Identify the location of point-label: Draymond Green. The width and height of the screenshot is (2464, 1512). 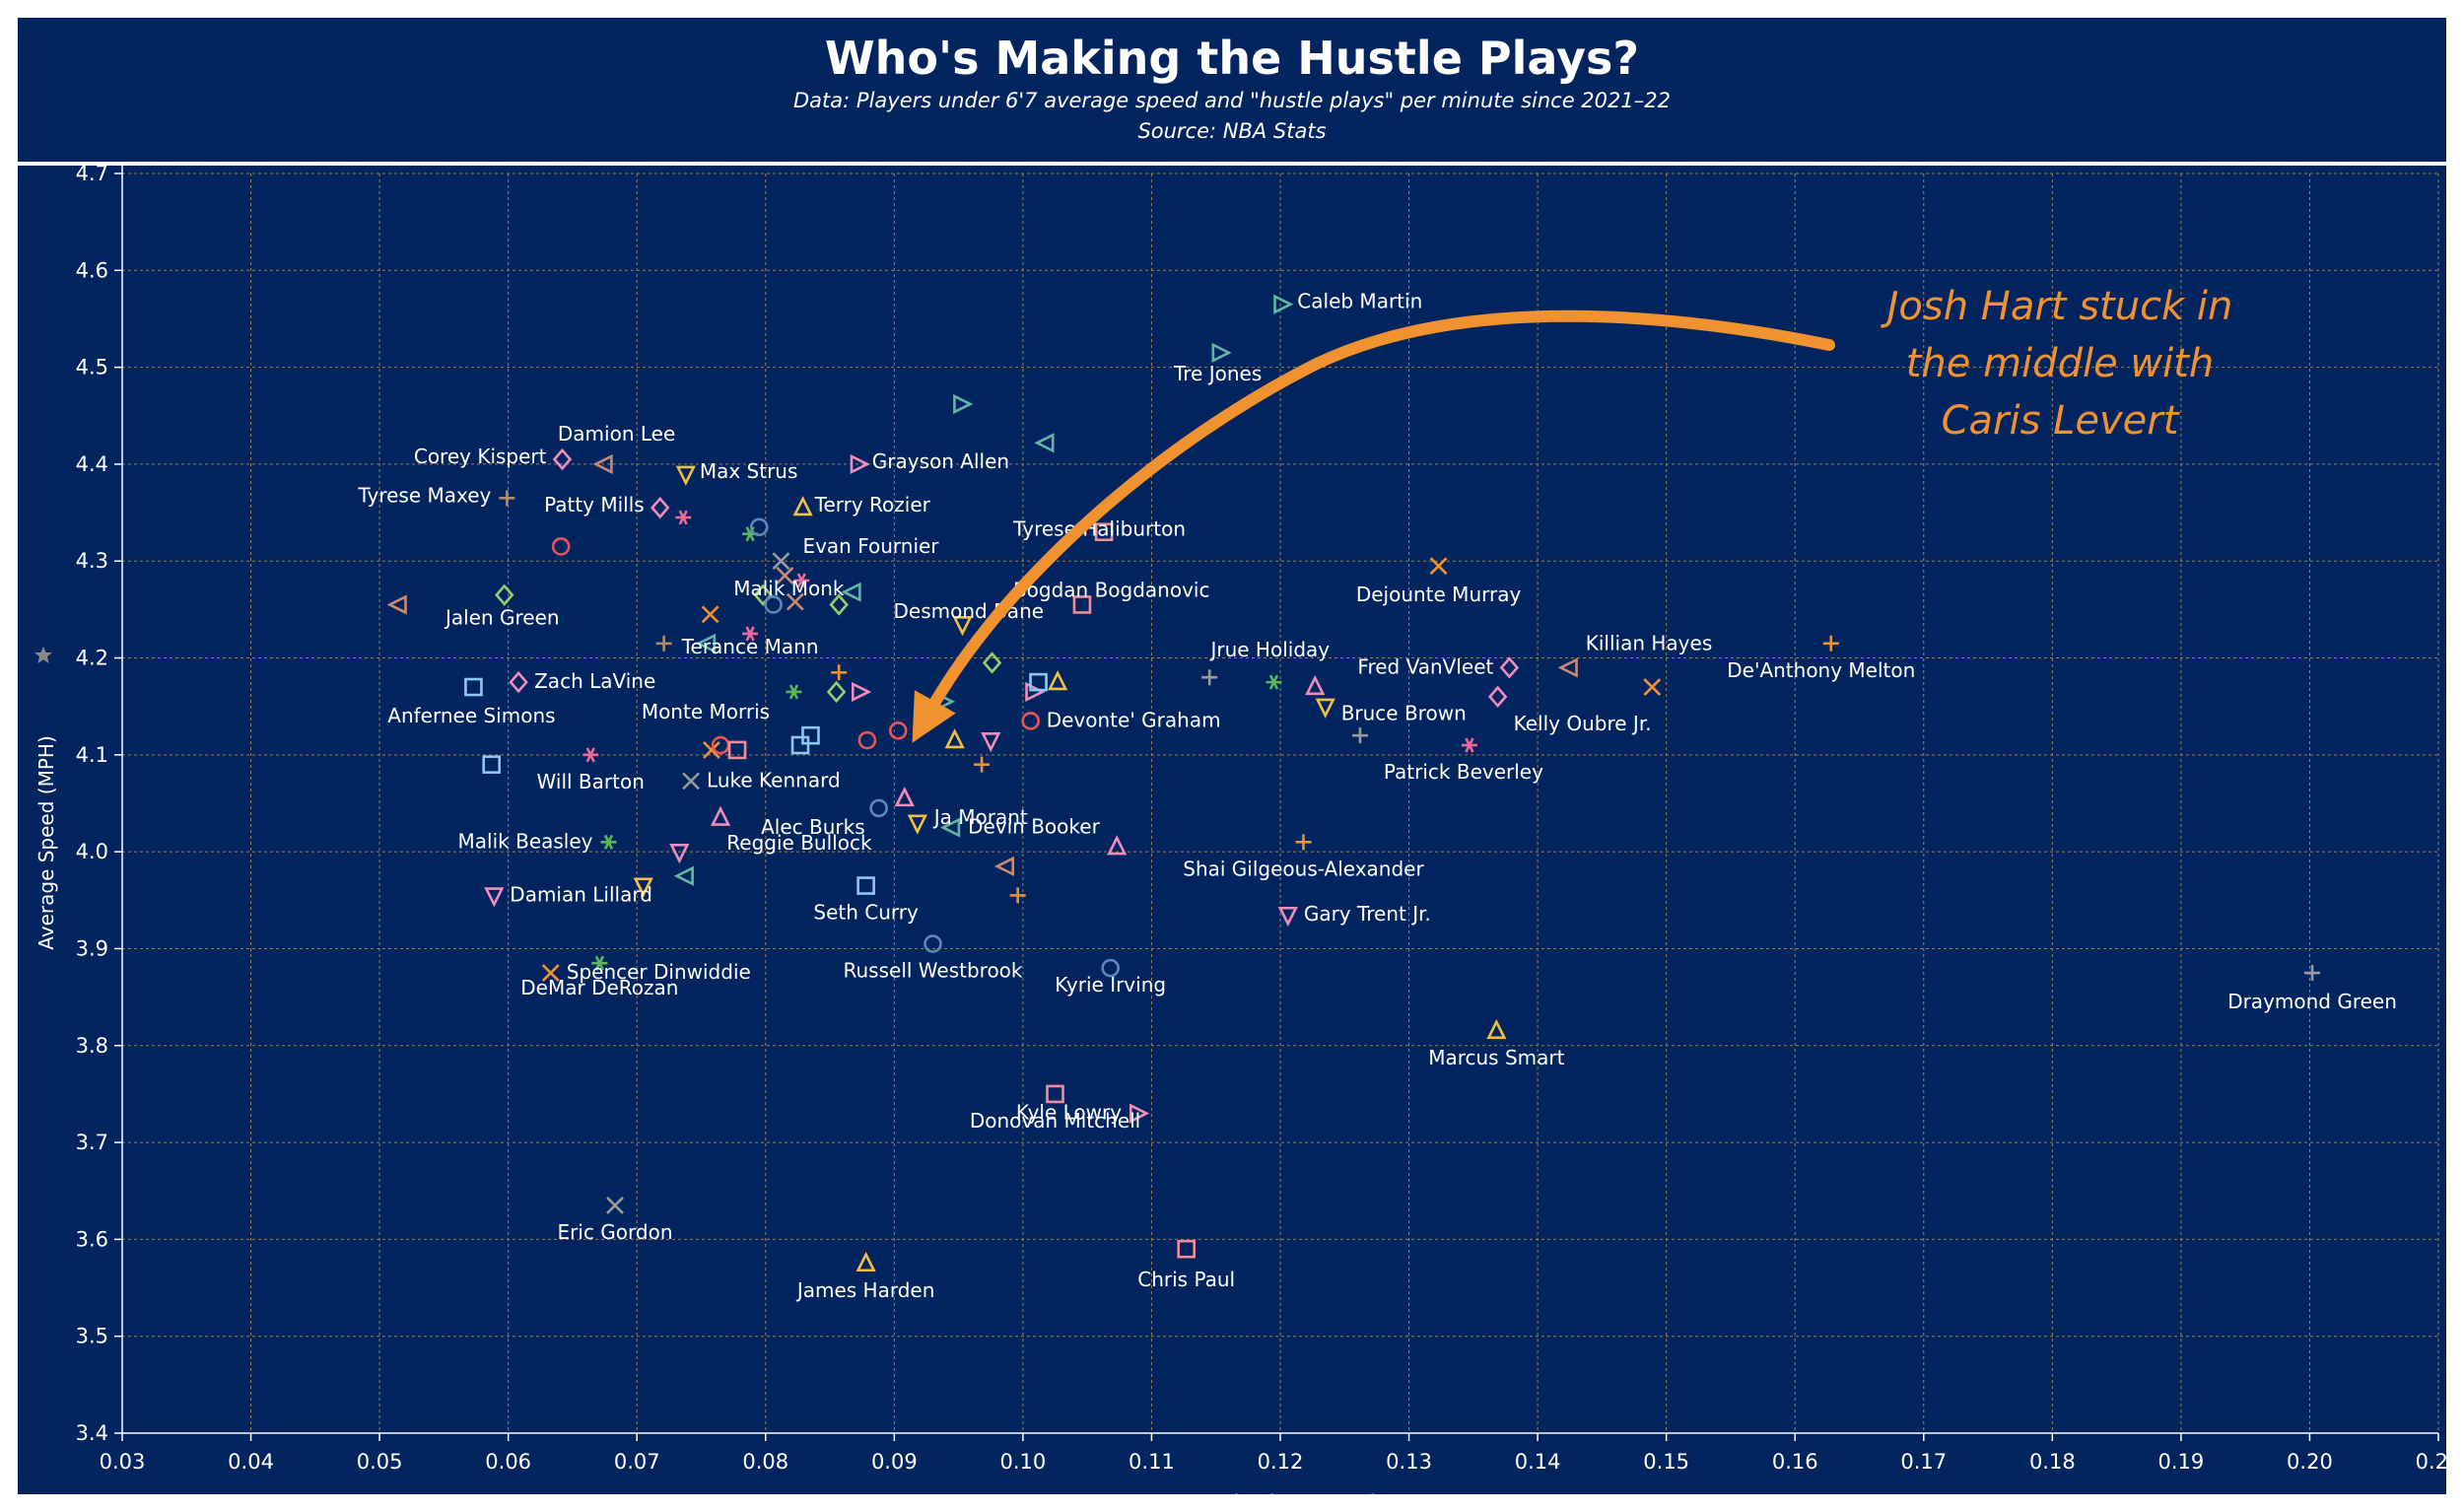
(2312, 1002).